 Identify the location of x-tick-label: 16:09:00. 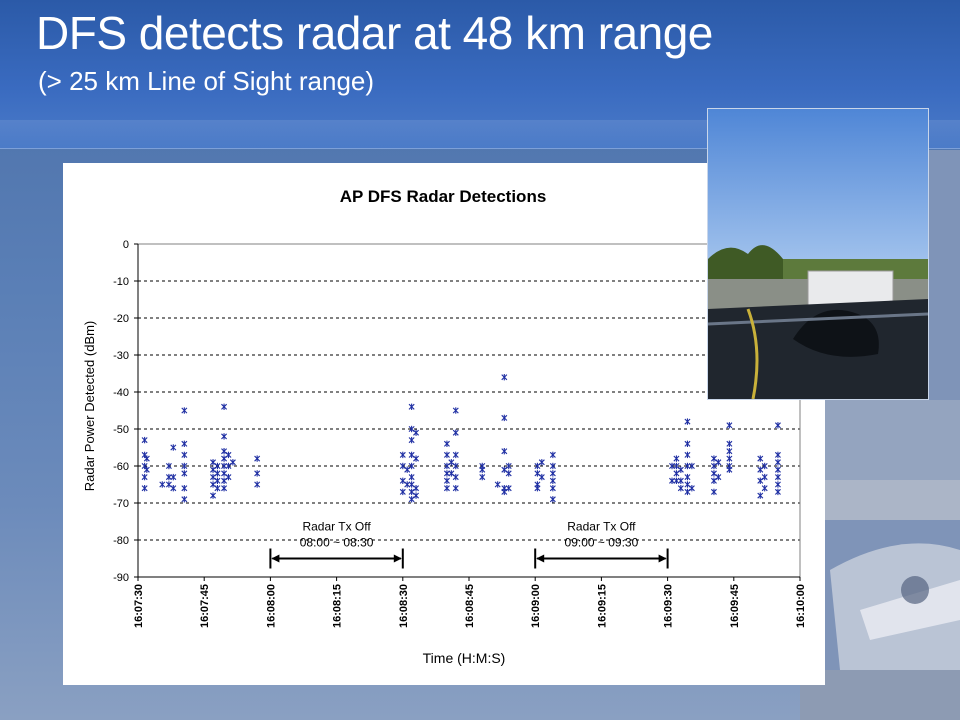
(536, 606).